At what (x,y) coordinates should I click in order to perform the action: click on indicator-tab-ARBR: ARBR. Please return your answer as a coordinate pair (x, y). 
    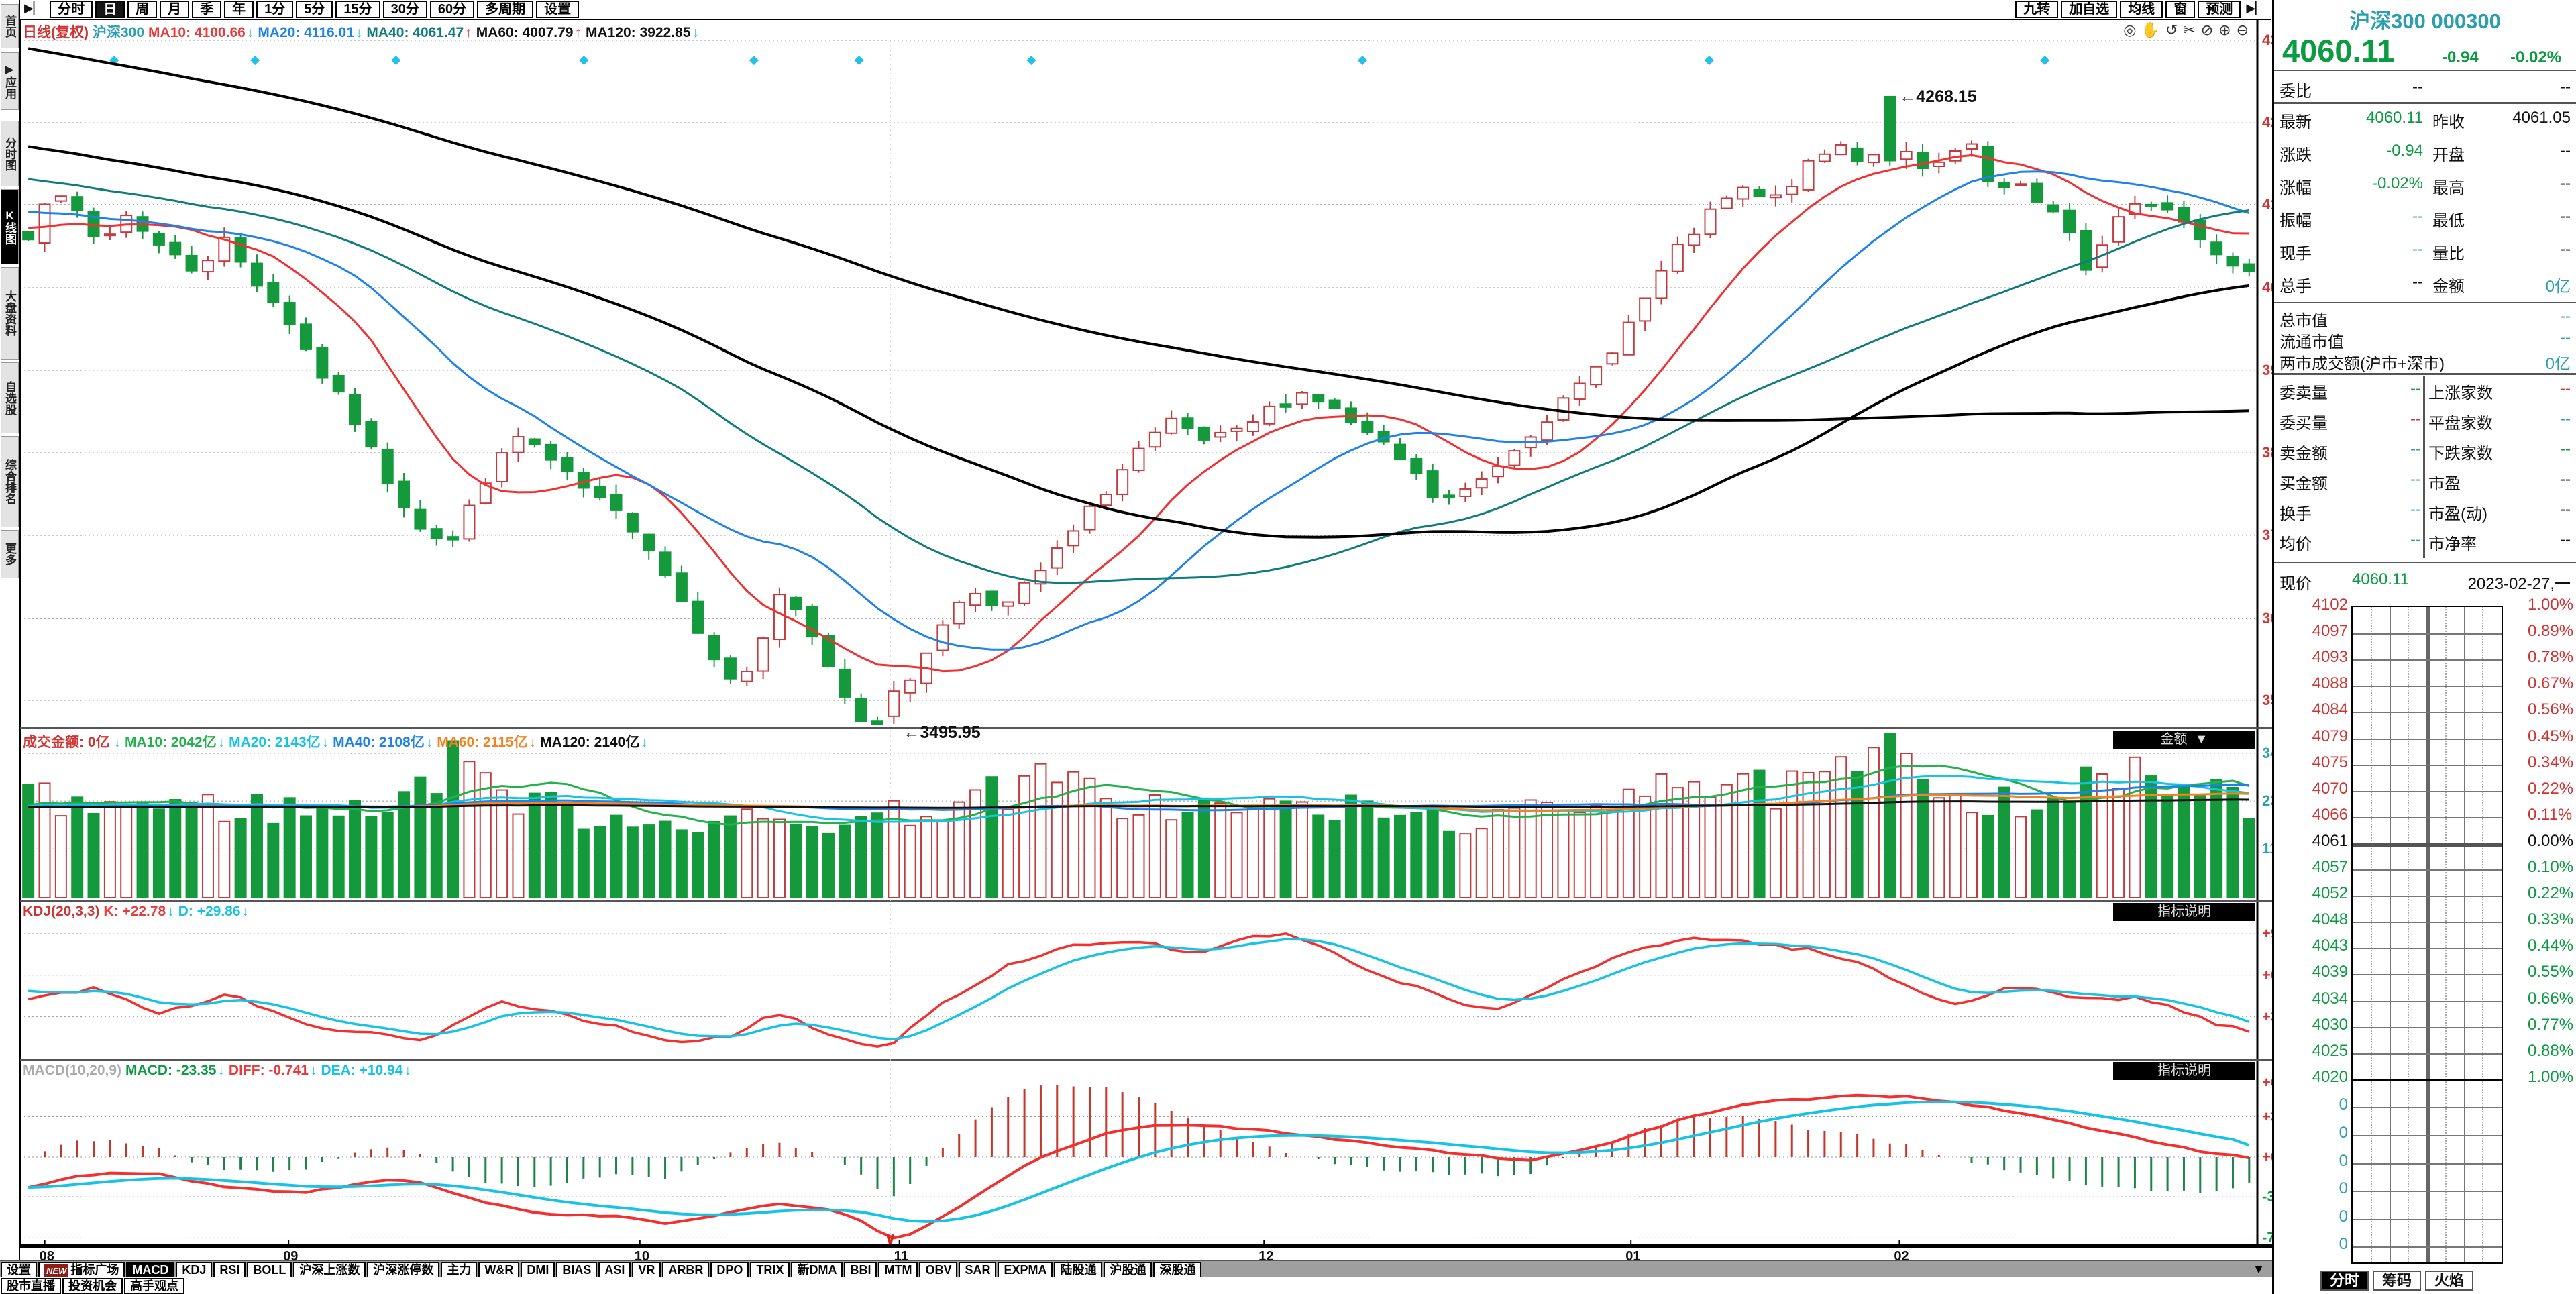
    Looking at the image, I should click on (686, 1270).